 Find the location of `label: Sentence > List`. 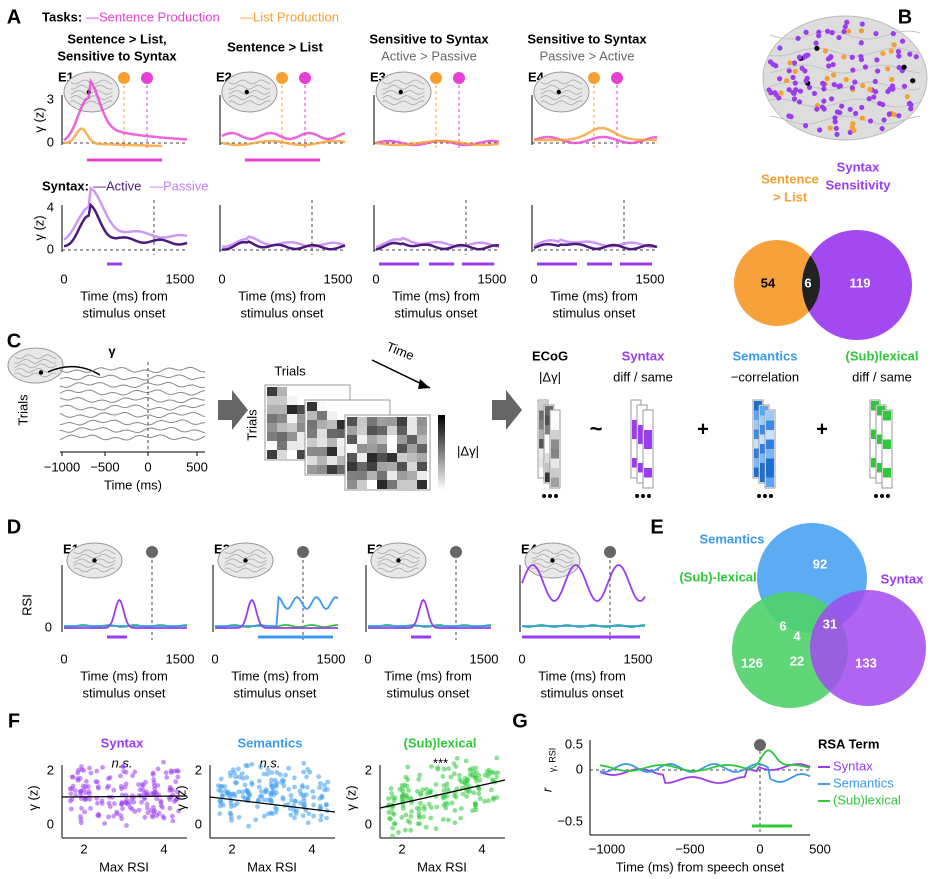

label: Sentence > List is located at coordinates (275, 46).